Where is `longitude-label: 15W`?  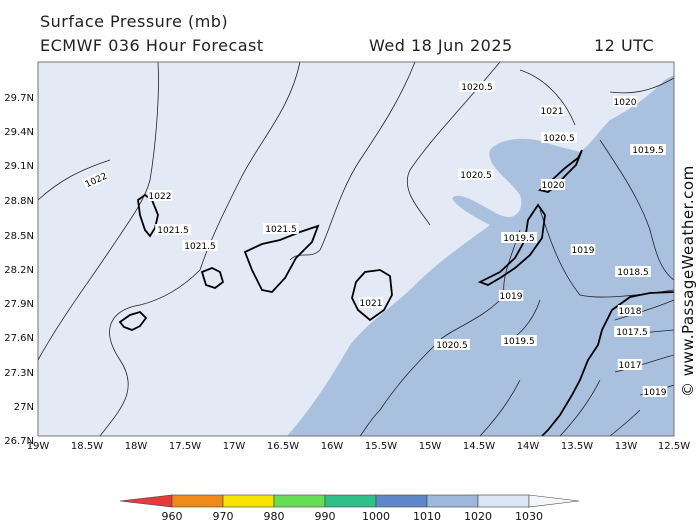
longitude-label: 15W is located at coordinates (430, 446).